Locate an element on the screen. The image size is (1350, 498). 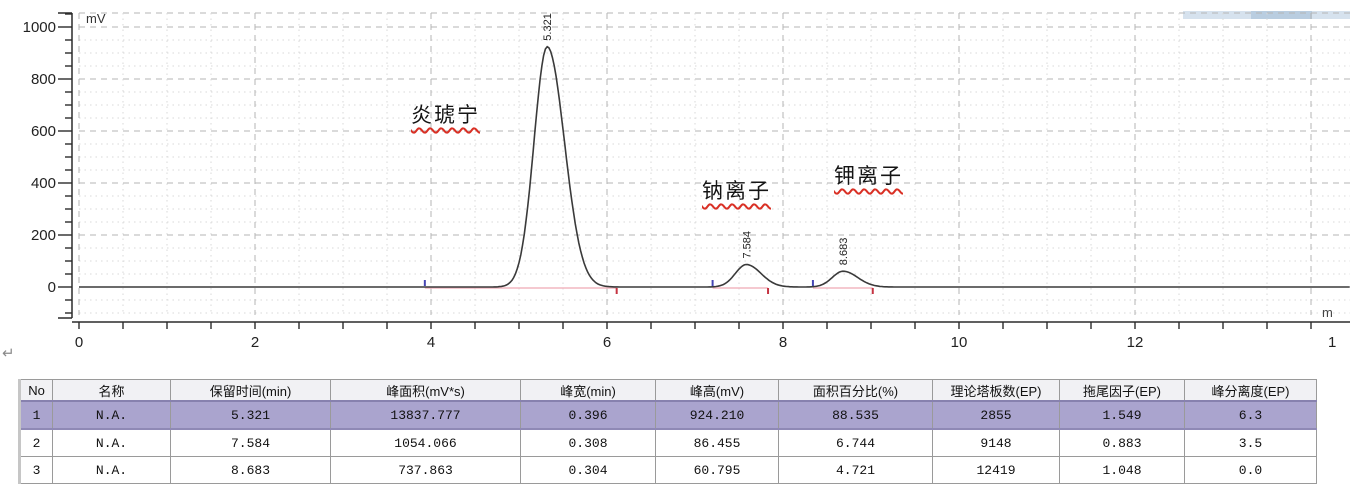
table-column-header: 峰分离度(EP) is located at coordinates (1250, 390).